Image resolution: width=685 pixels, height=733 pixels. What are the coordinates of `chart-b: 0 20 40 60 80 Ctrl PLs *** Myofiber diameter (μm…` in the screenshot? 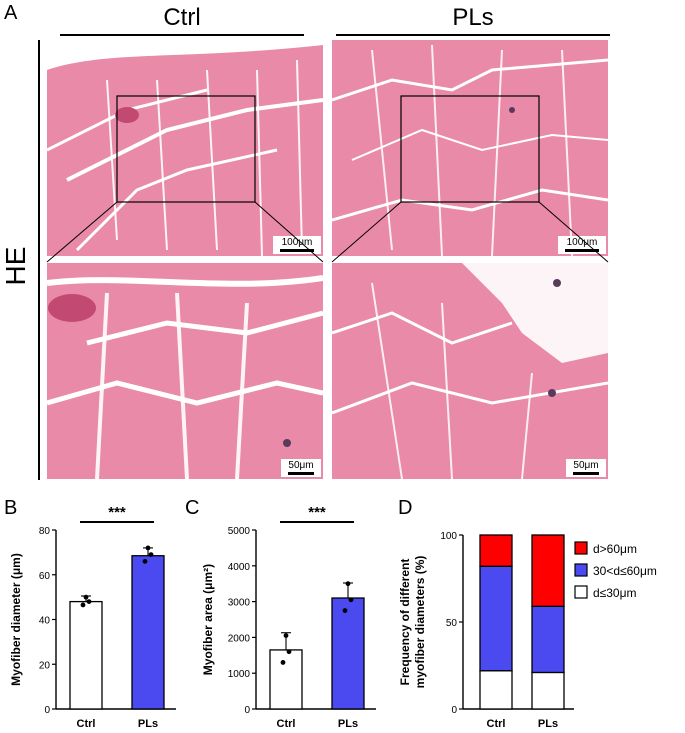 It's located at (92, 617).